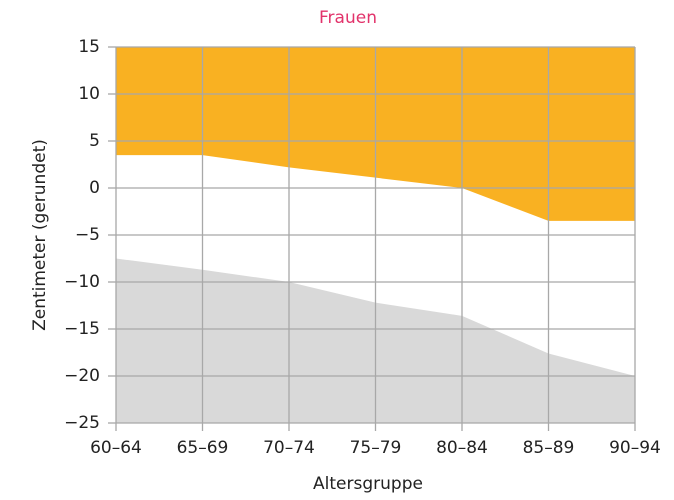 This screenshot has height=500, width=674. Describe the element at coordinates (82, 329) in the screenshot. I see `y-tick-label: −15` at that location.